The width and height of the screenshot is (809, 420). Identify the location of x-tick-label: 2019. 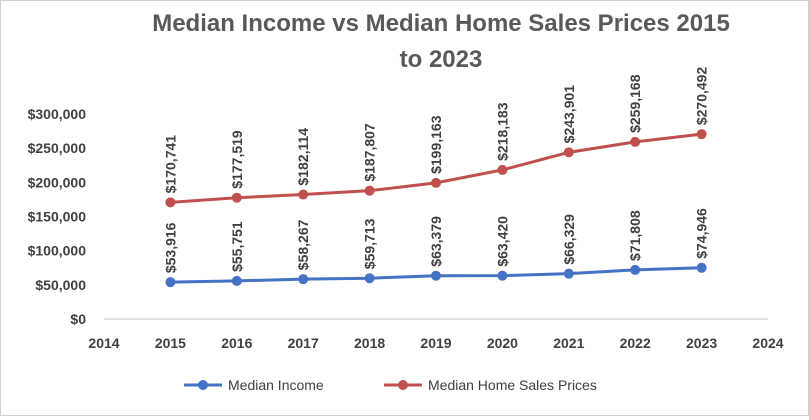
(435, 343).